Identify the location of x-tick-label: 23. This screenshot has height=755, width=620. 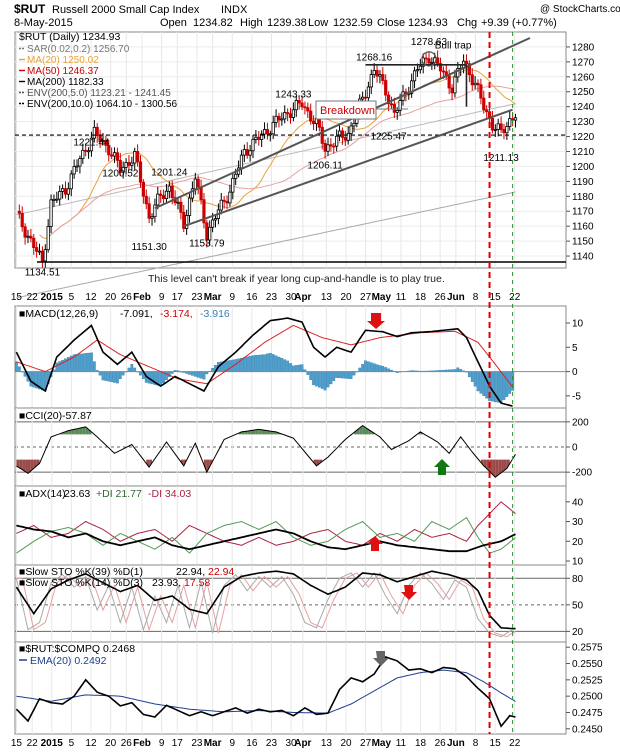
(272, 297).